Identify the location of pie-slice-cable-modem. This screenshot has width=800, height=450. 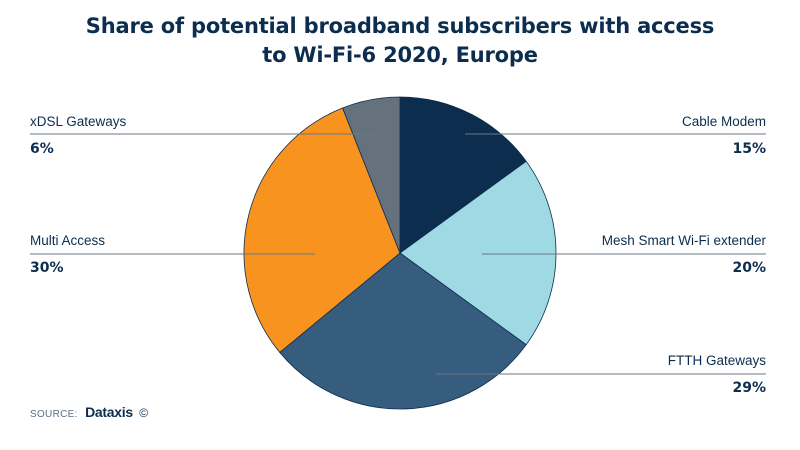
(463, 175).